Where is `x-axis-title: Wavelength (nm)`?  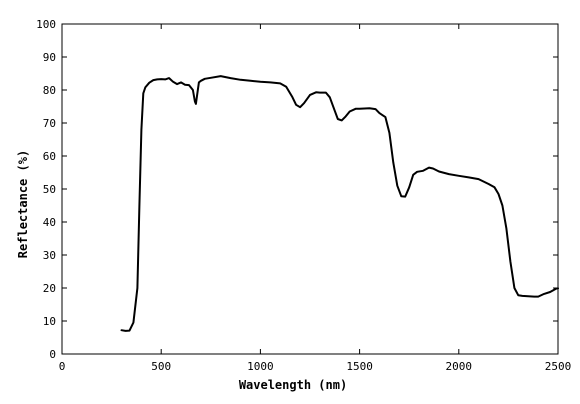
x-axis-title: Wavelength (nm) is located at coordinates (293, 385).